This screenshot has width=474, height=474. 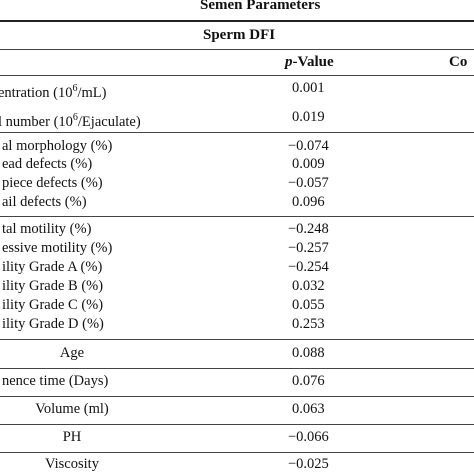 What do you see at coordinates (308, 117) in the screenshot?
I see `value-total-number: 0.019` at bounding box center [308, 117].